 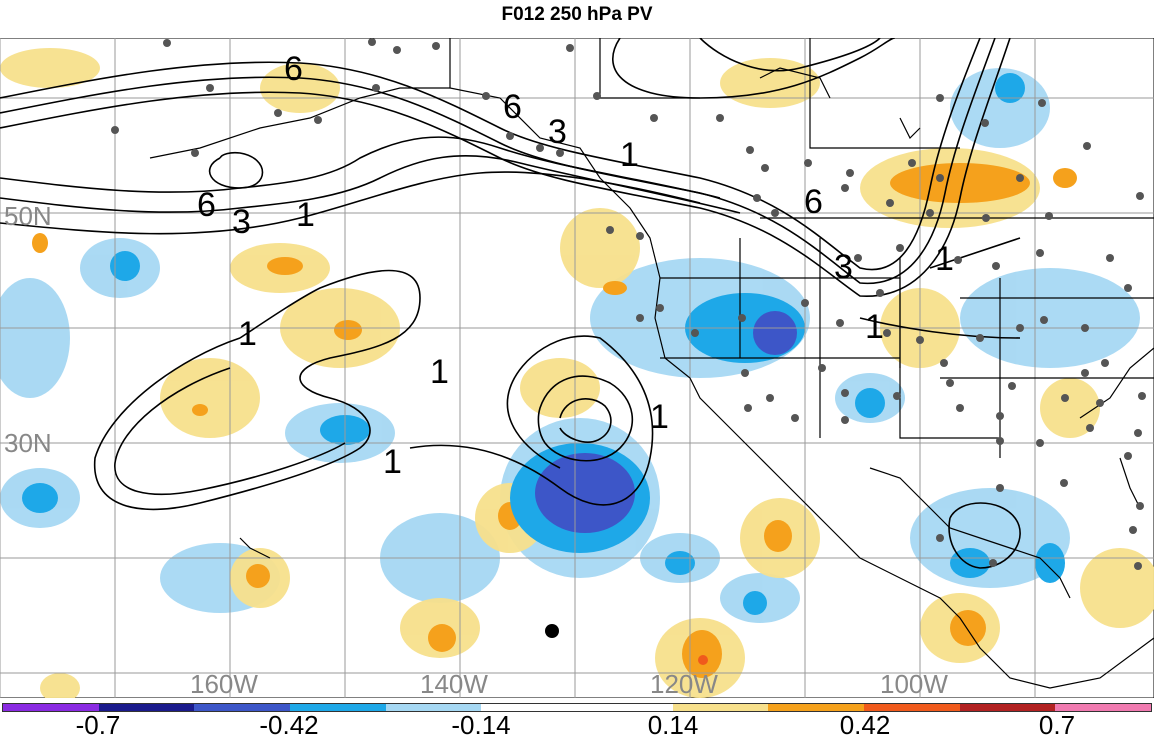 What do you see at coordinates (684, 683) in the screenshot?
I see `lon-label-120w: 120W` at bounding box center [684, 683].